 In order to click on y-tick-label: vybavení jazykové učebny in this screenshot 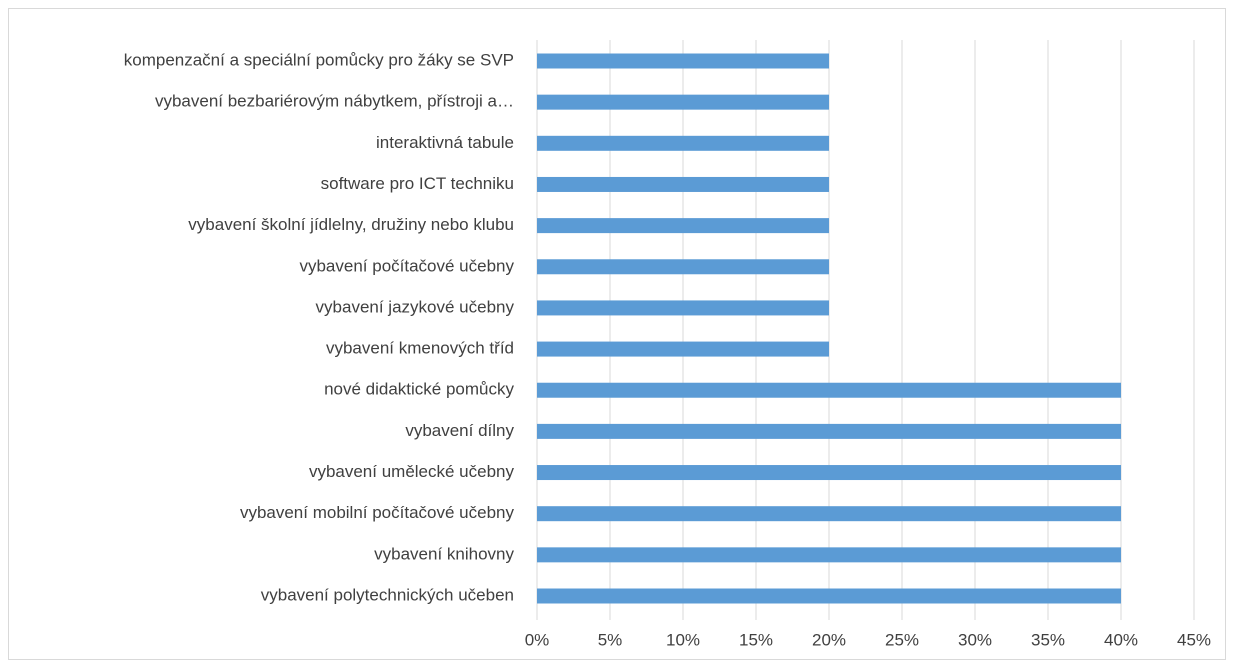, I will do `click(415, 306)`.